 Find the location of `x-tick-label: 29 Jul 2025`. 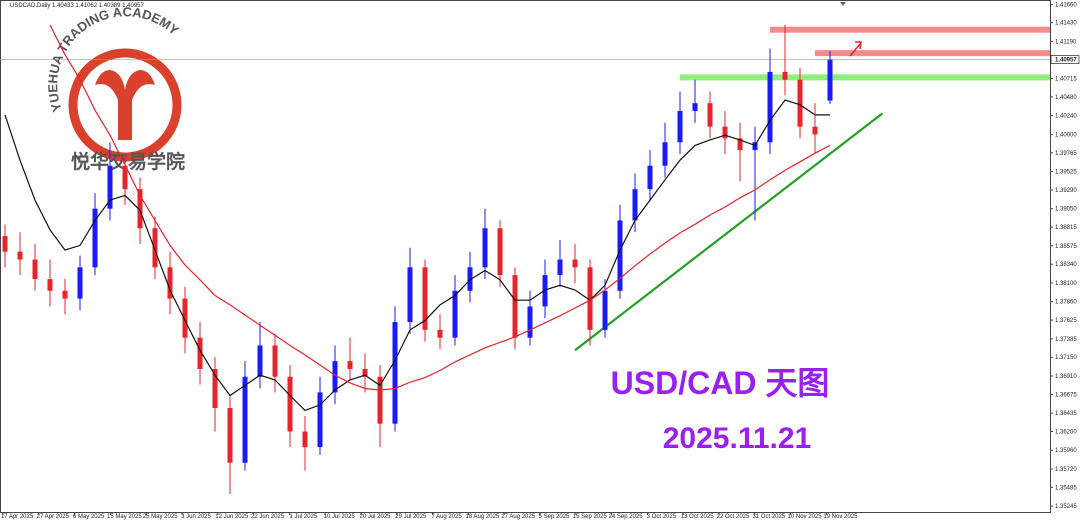

x-tick-label: 29 Jul 2025 is located at coordinates (411, 517).